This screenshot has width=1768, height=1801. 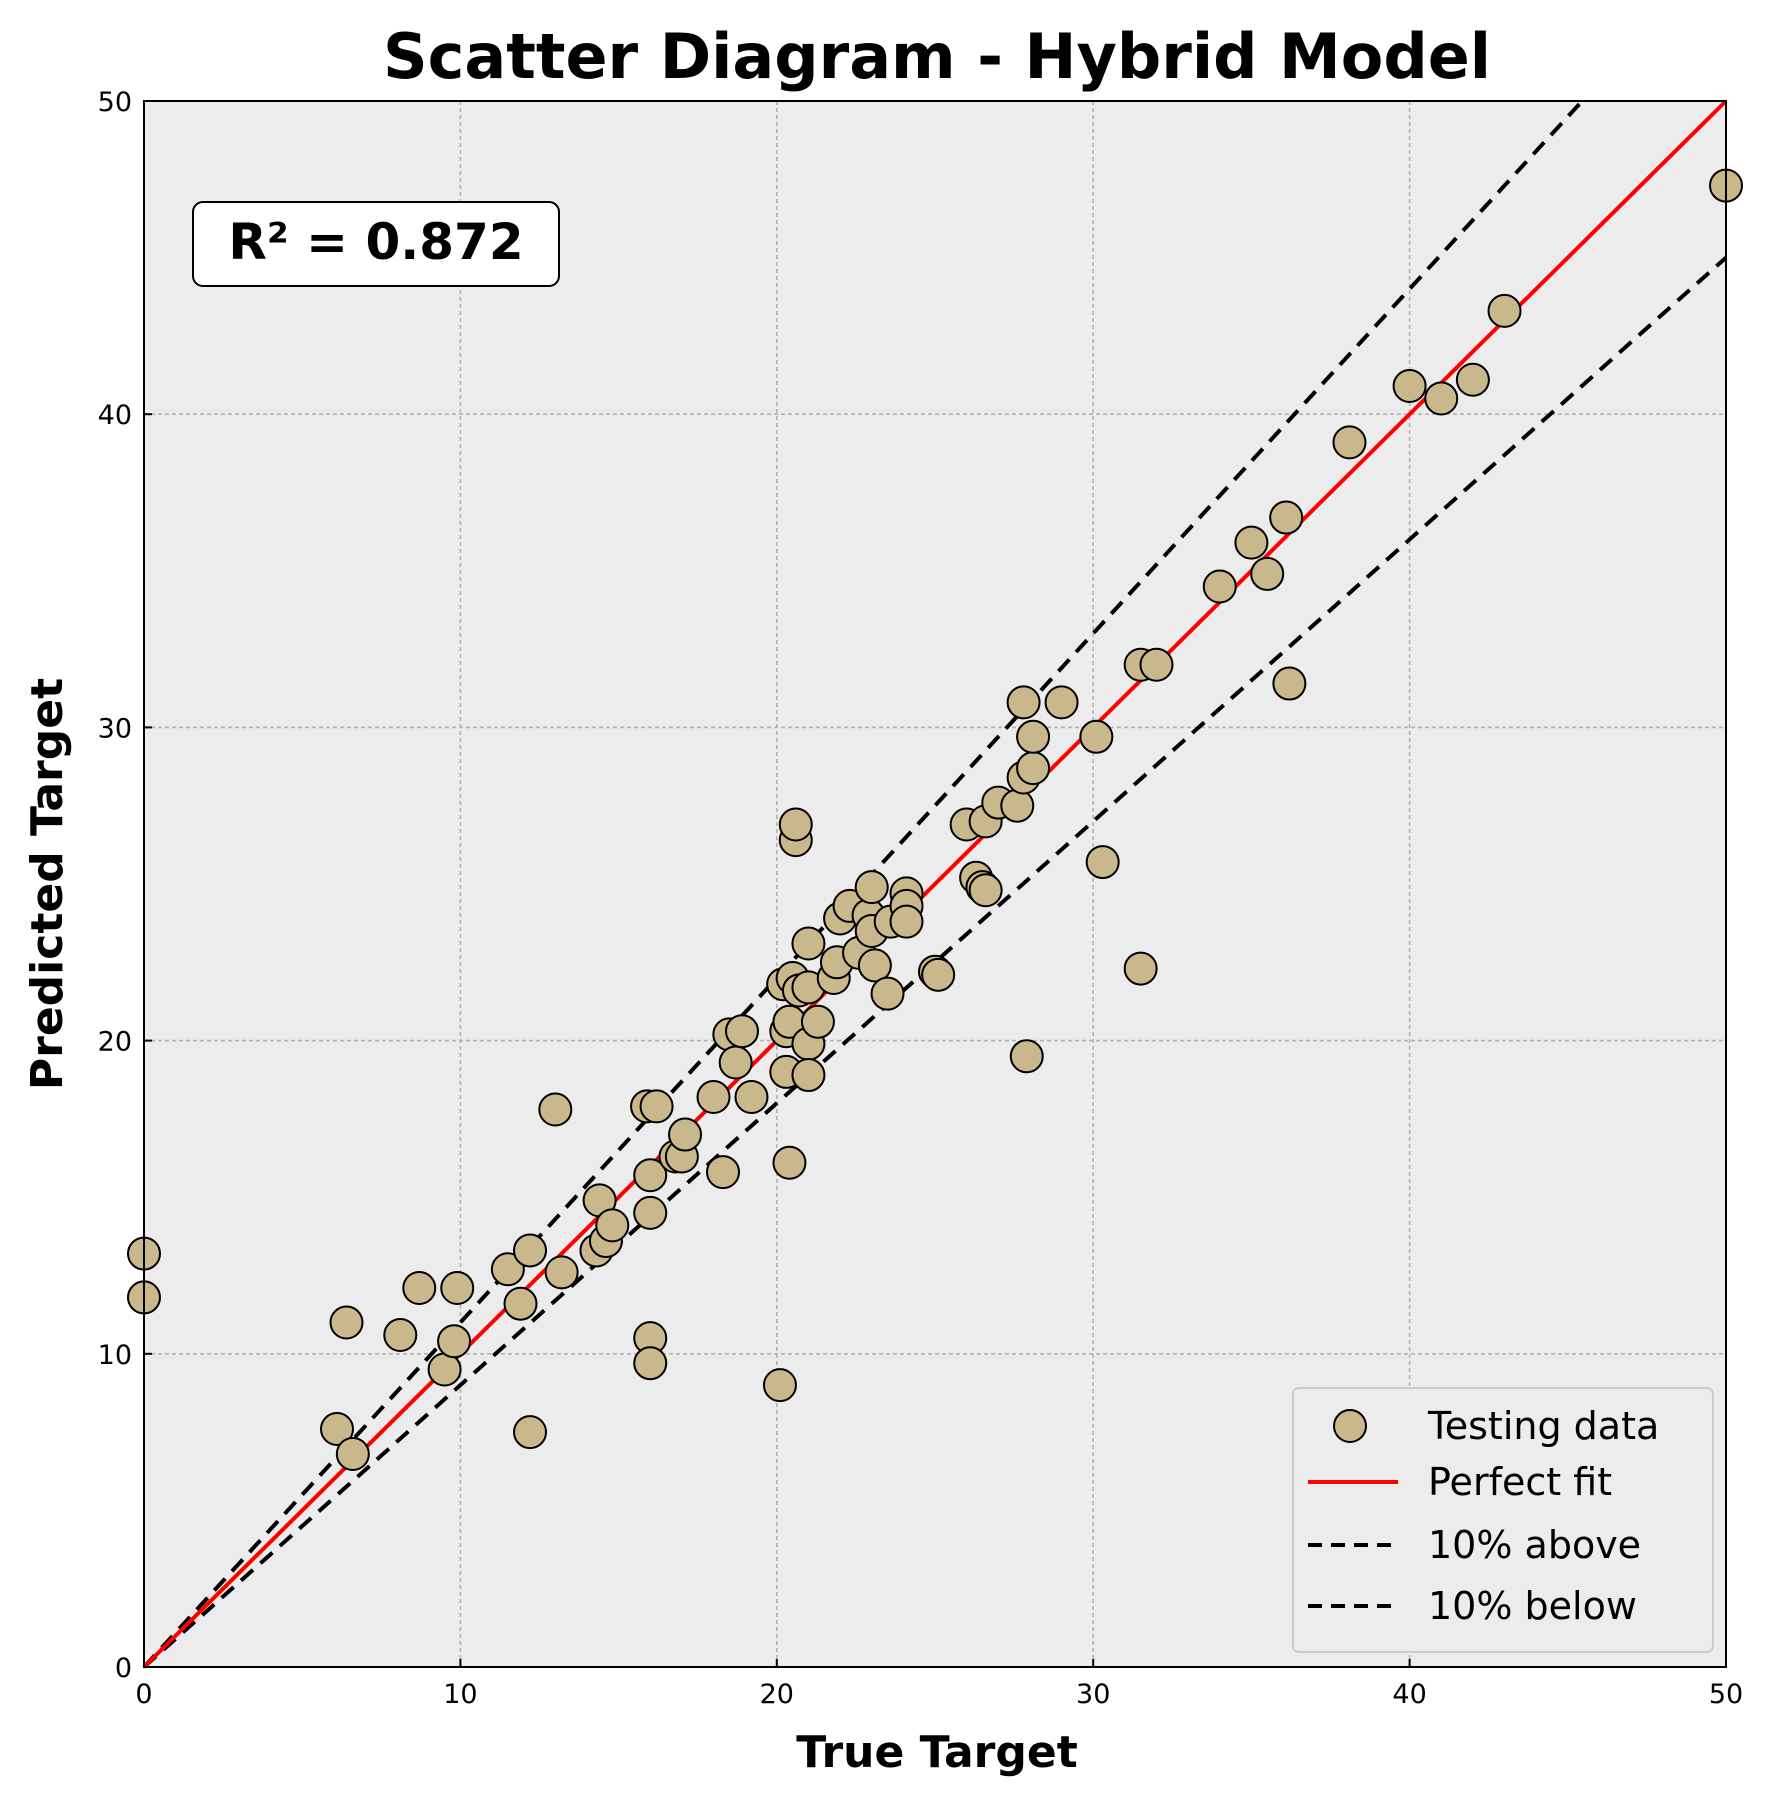 I want to click on legend-label-10-below: 10% below, so click(x=1532, y=1606).